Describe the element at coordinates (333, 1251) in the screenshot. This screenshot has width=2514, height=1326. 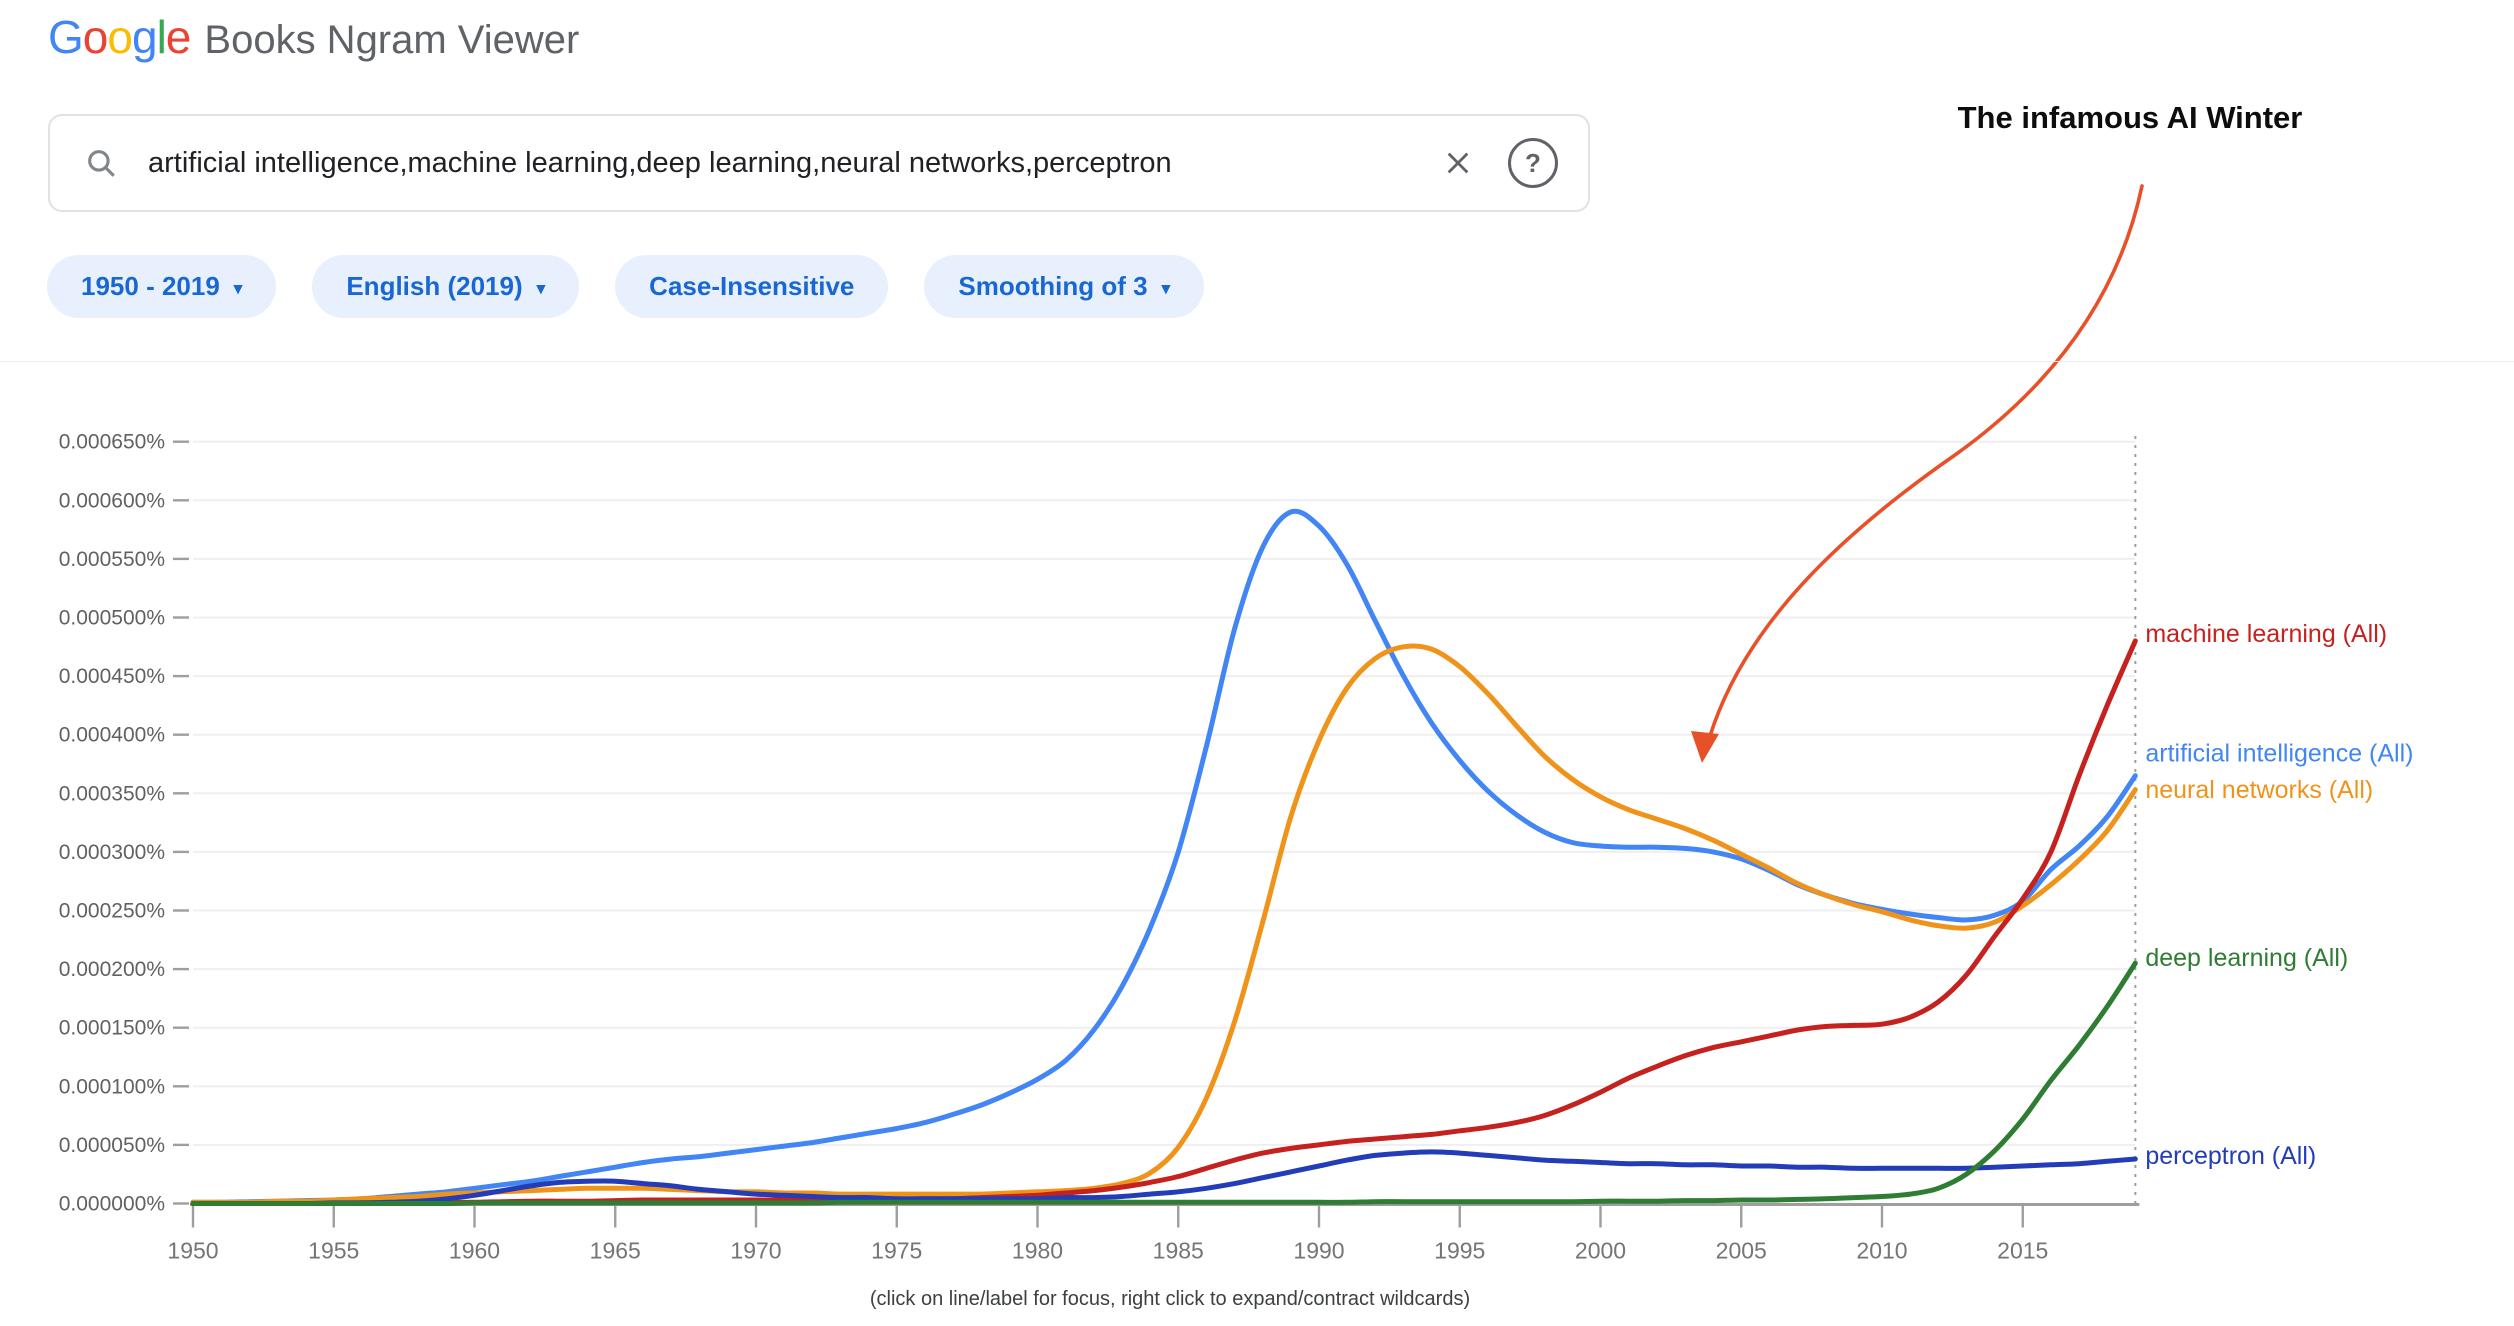
I see `x-axis-label: 1955` at that location.